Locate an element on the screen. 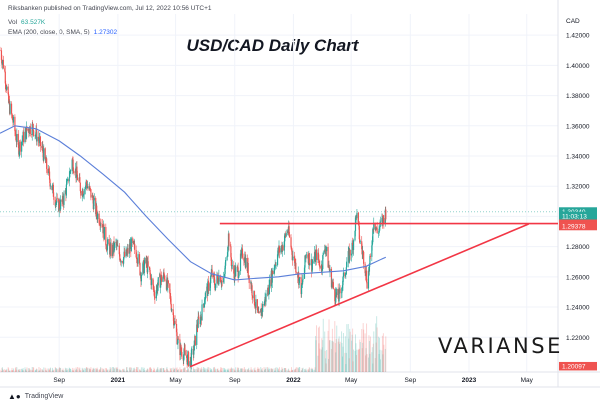 This screenshot has width=600, height=407. varianse-logo: VARIANSE is located at coordinates (500, 346).